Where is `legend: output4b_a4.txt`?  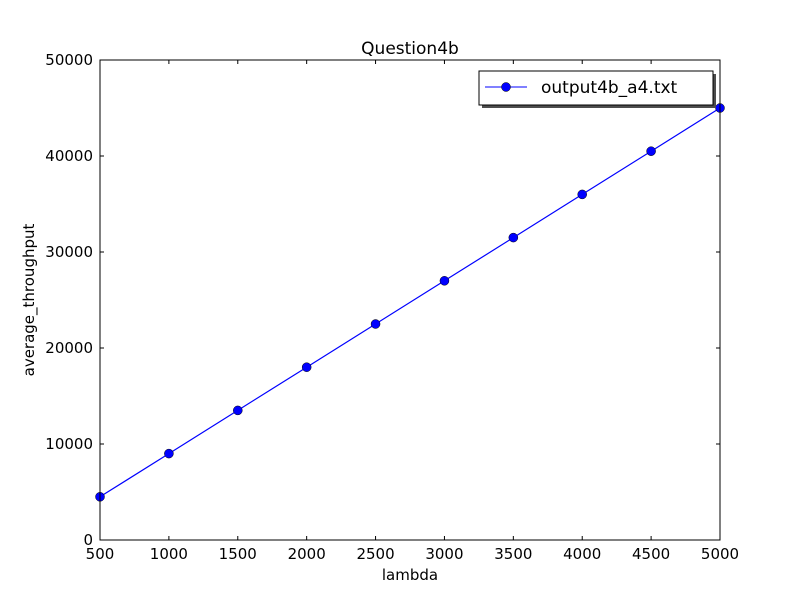
legend: output4b_a4.txt is located at coordinates (597, 89).